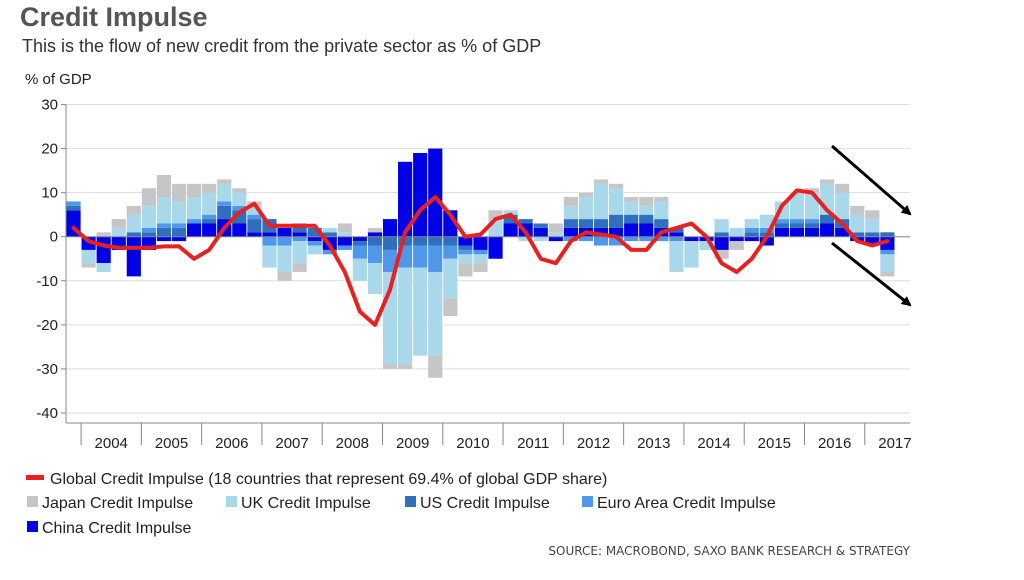  Describe the element at coordinates (410, 501) in the screenshot. I see `legend-swatch-us` at that location.